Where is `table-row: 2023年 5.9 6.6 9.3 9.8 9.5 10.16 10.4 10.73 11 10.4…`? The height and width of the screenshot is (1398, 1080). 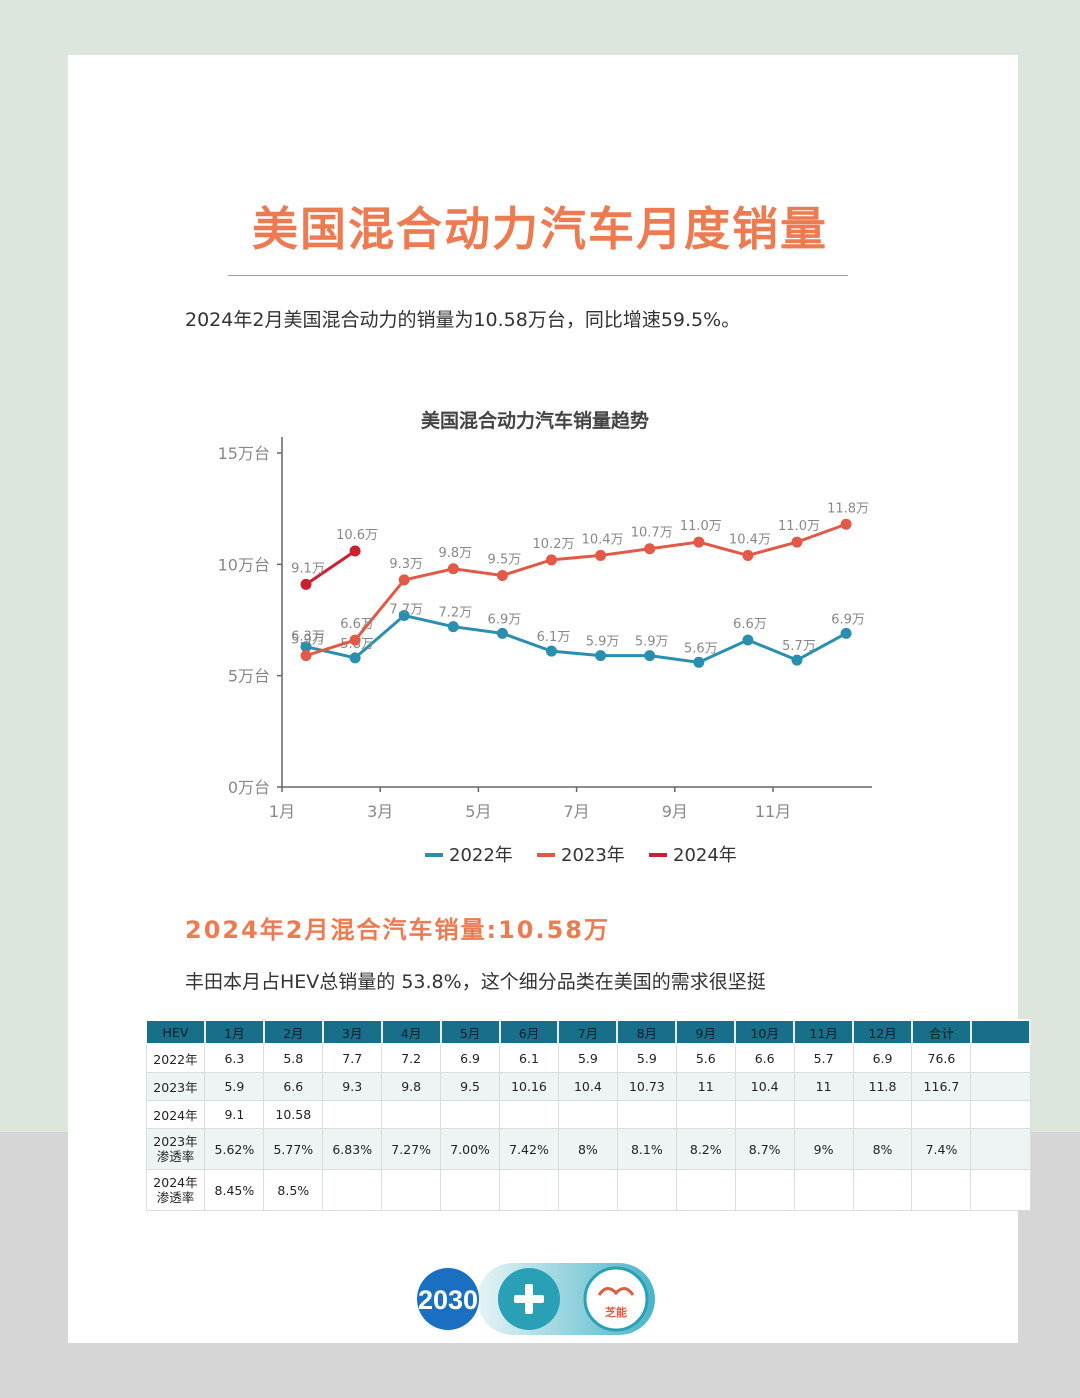 table-row: 2023年 5.9 6.6 9.3 9.8 9.5 10.16 10.4 10.73 11 10.4… is located at coordinates (588, 1086).